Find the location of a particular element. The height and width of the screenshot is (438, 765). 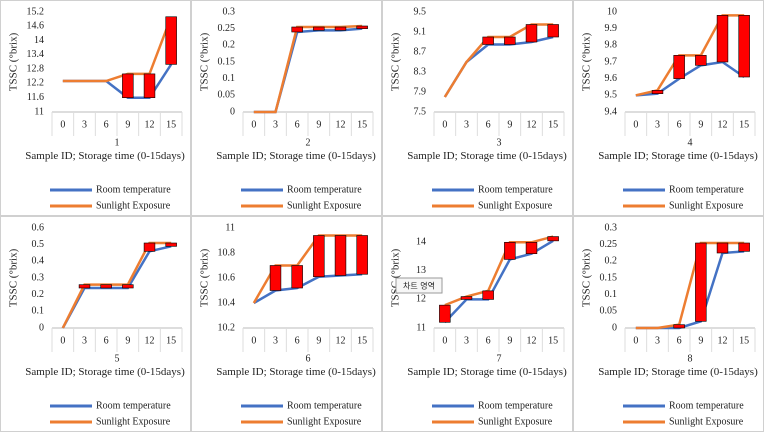

tooltip: 차트 영역 is located at coordinates (419, 286).